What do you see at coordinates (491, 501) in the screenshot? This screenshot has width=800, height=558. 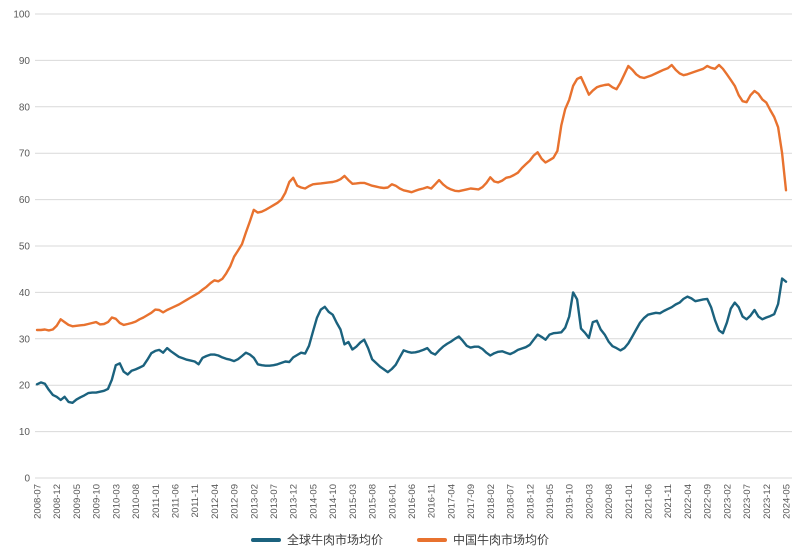 I see `x-tick-label: 2018-02` at bounding box center [491, 501].